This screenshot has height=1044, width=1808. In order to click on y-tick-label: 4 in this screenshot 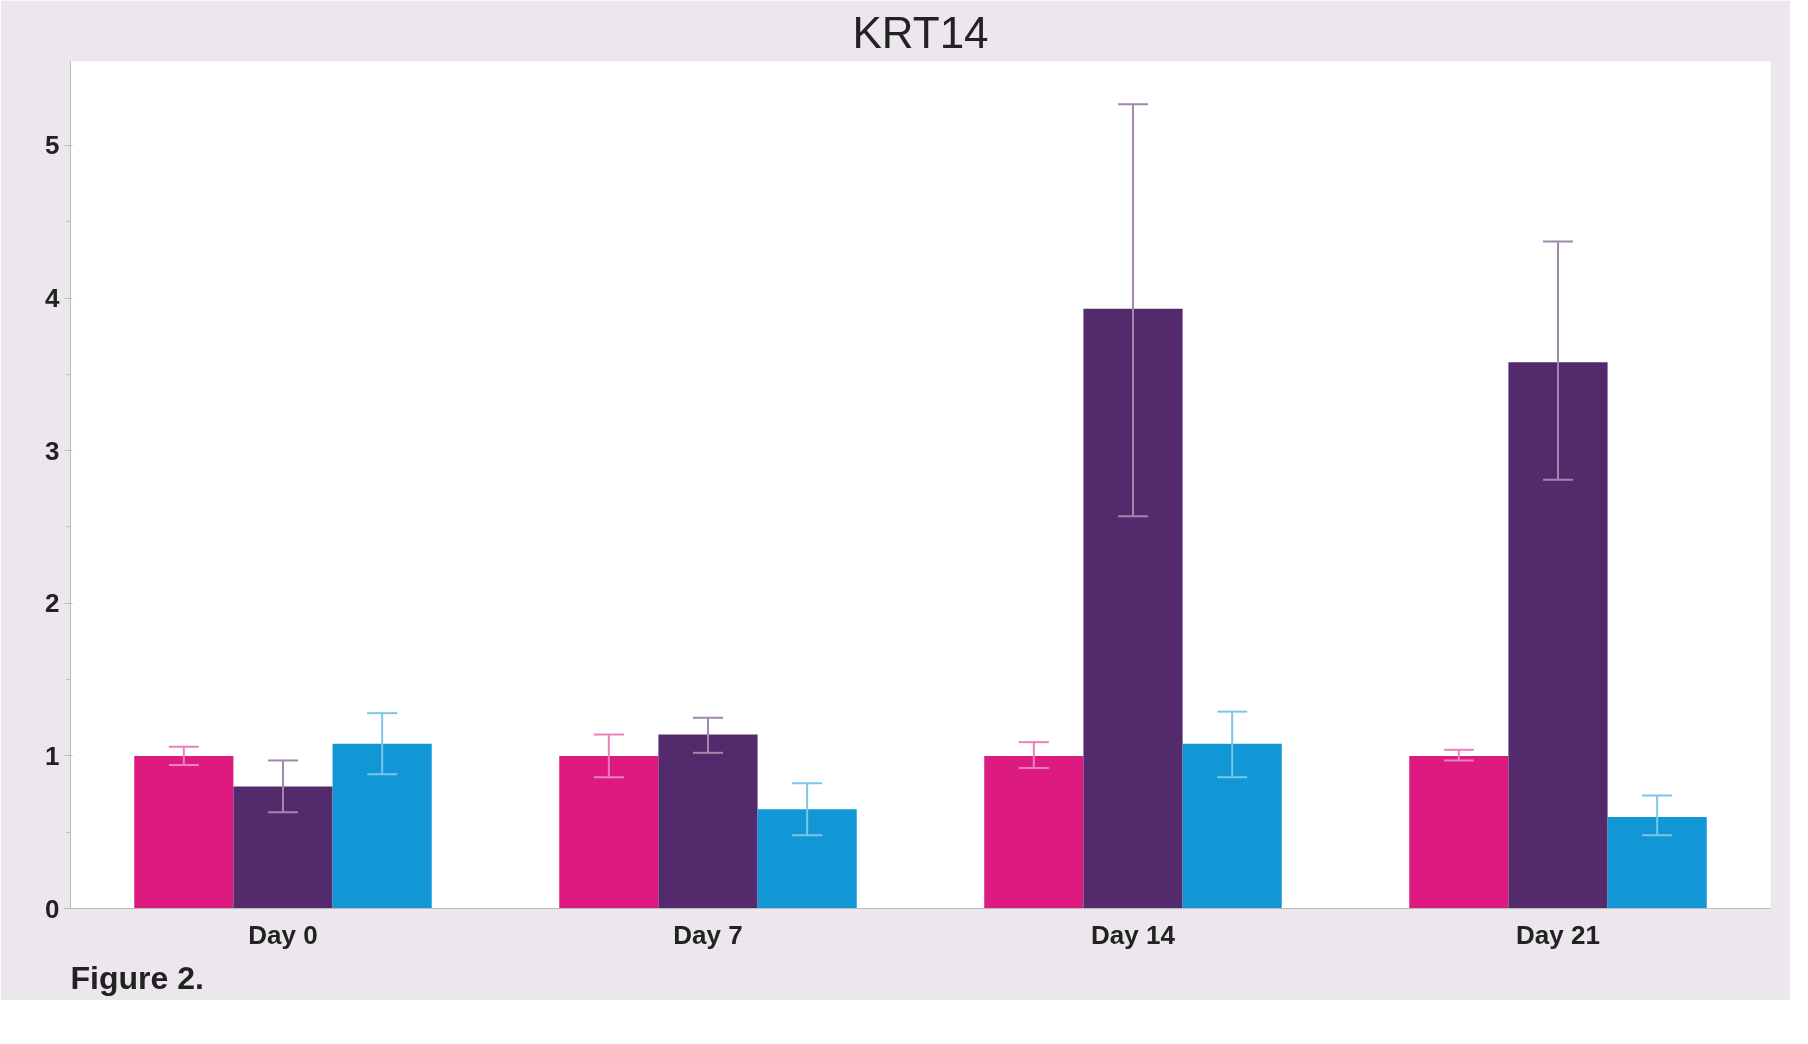, I will do `click(53, 298)`.